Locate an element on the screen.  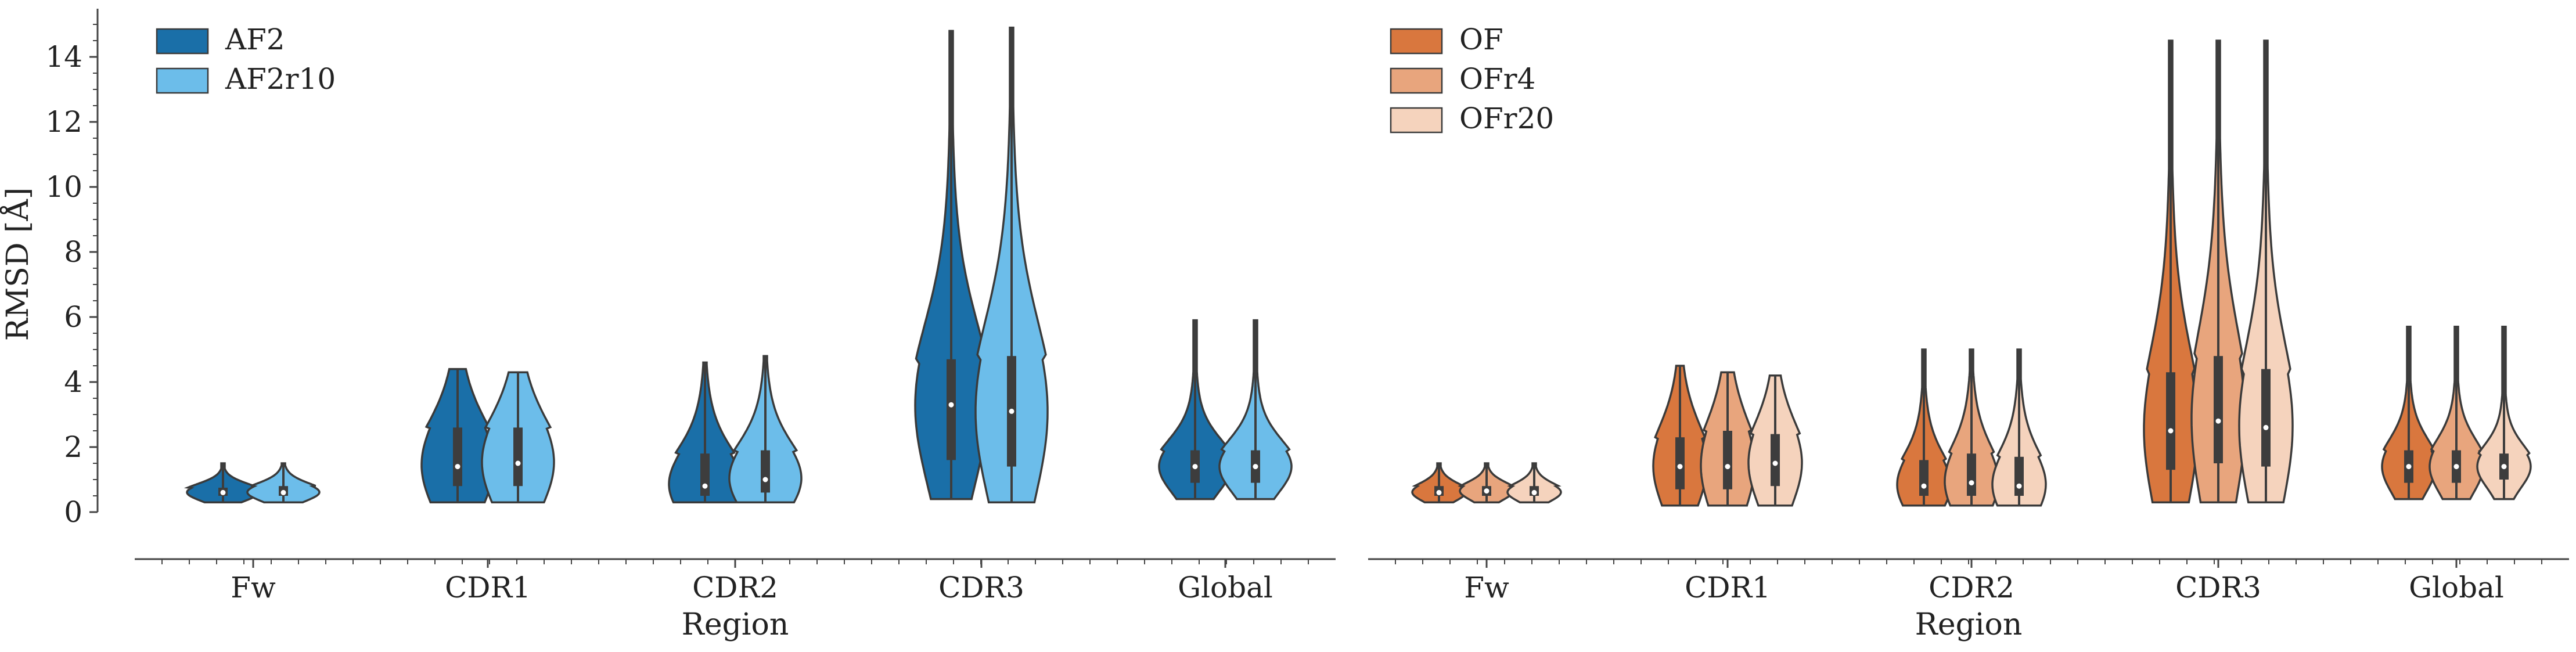
violin-OF-Fw is located at coordinates (1439, 483).